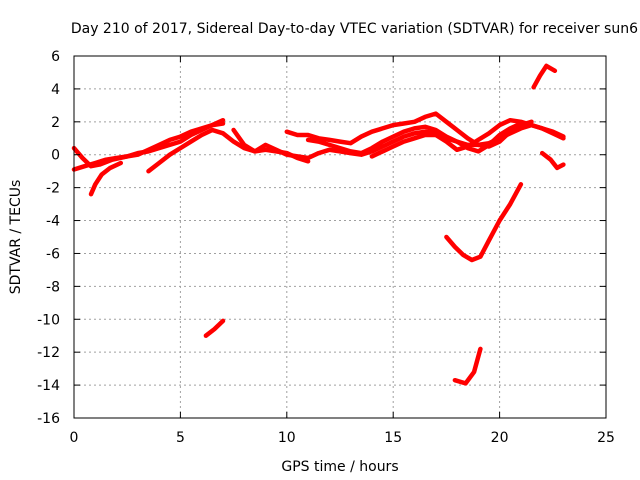 This screenshot has width=640, height=480. Describe the element at coordinates (342, 438) in the screenshot. I see `x-tick-labels: 0 5 10 15 20 25` at that location.